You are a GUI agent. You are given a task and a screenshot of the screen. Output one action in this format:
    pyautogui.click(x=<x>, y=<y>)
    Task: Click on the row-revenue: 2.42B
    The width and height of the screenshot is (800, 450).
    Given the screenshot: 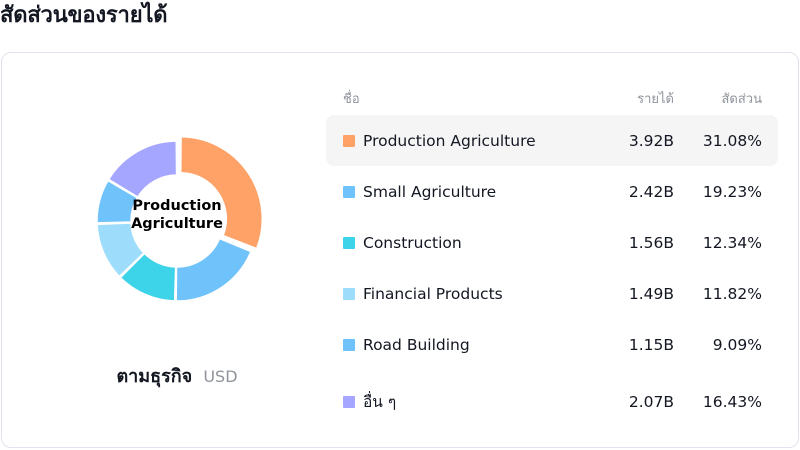 What is the action you would take?
    pyautogui.click(x=651, y=191)
    